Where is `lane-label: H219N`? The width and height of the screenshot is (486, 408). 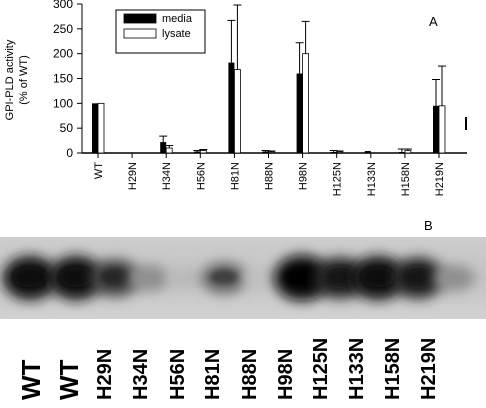 lane-label: H219N is located at coordinates (429, 368).